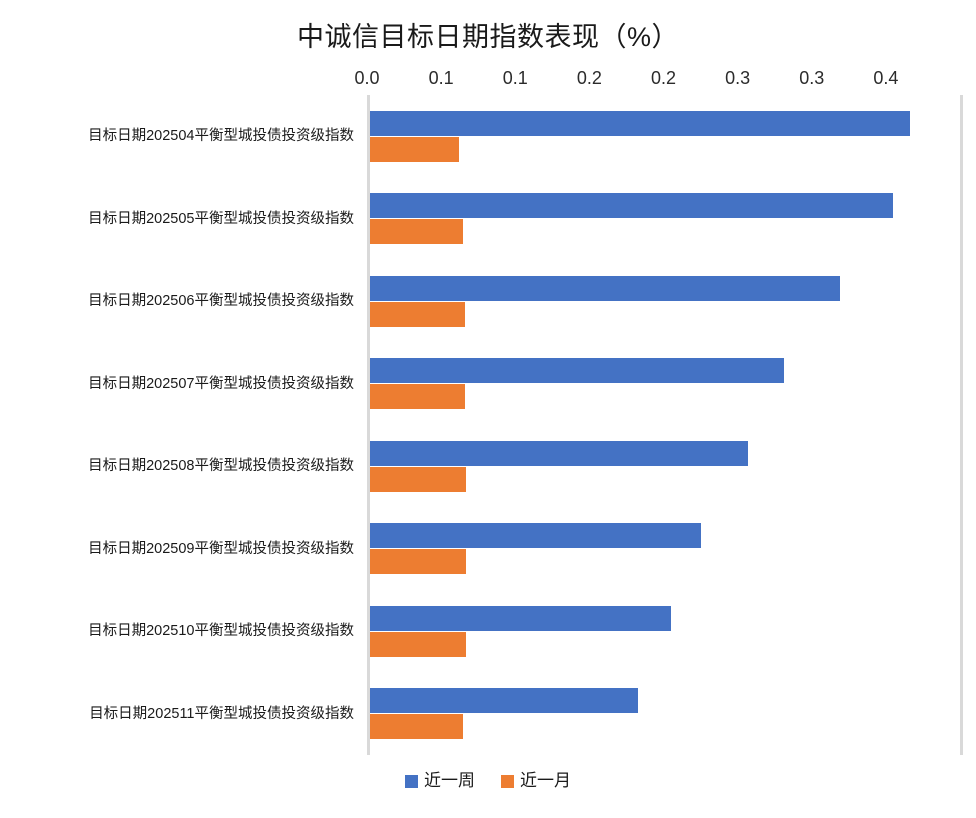  Describe the element at coordinates (221, 466) in the screenshot. I see `category-label: 目标日期202508平衡型城投债投资级指数` at that location.